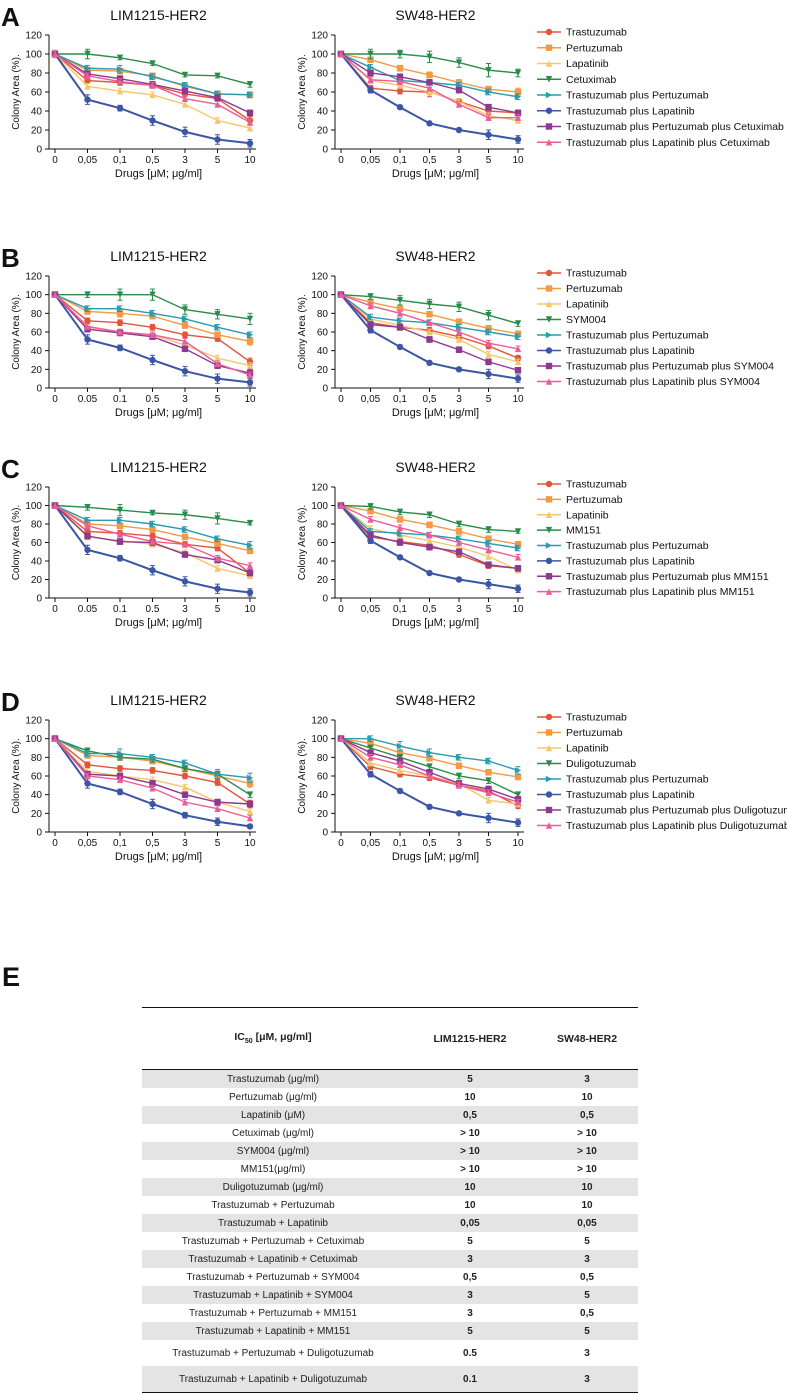 Image resolution: width=787 pixels, height=1393 pixels. Describe the element at coordinates (596, 485) in the screenshot. I see `legend-c-label: Trastuzumab` at that location.